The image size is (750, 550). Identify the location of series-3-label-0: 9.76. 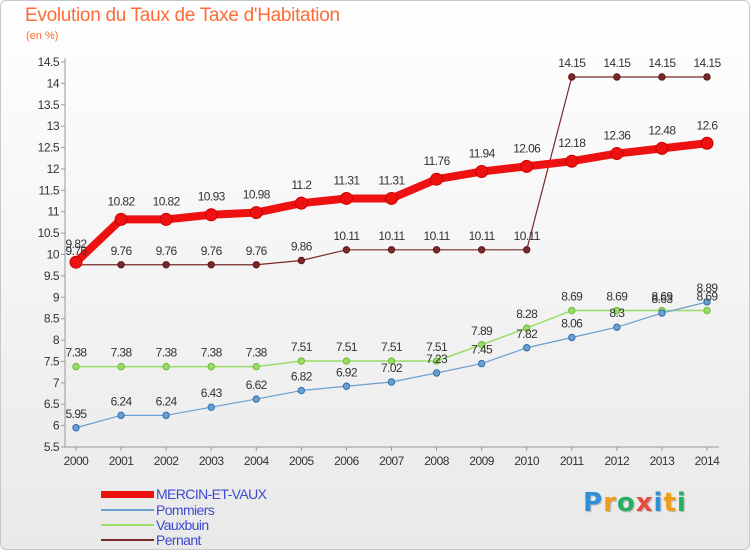
(77, 251).